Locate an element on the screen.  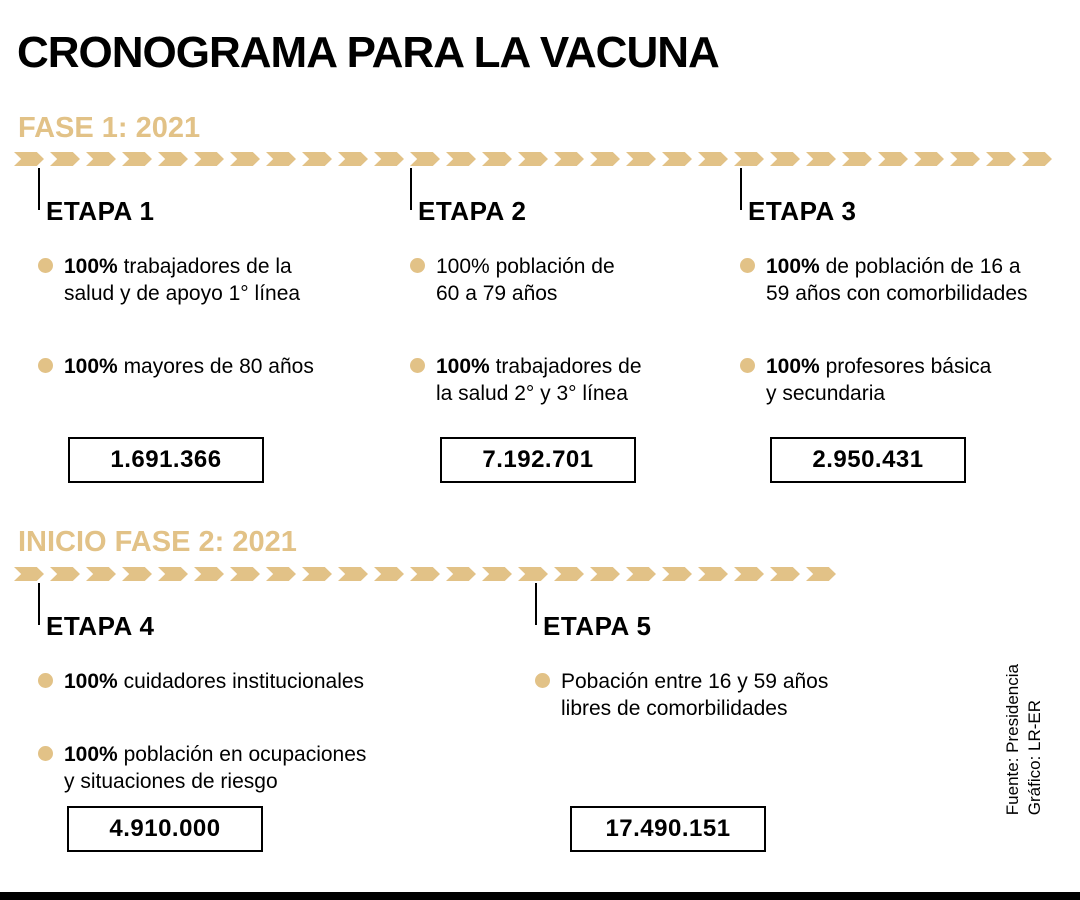
total-box-etapa-1: 1.691.366 is located at coordinates (166, 460).